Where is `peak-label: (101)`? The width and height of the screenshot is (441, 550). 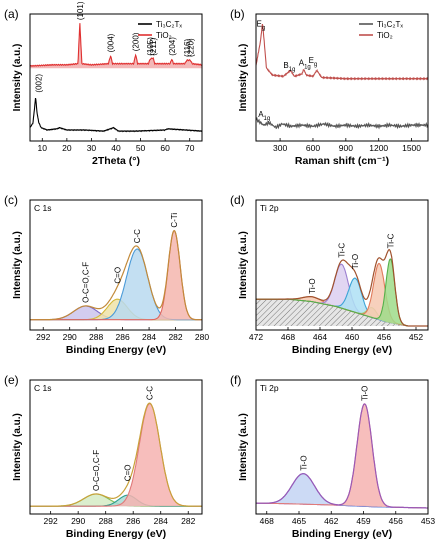 peak-label: (101) is located at coordinates (80, 10).